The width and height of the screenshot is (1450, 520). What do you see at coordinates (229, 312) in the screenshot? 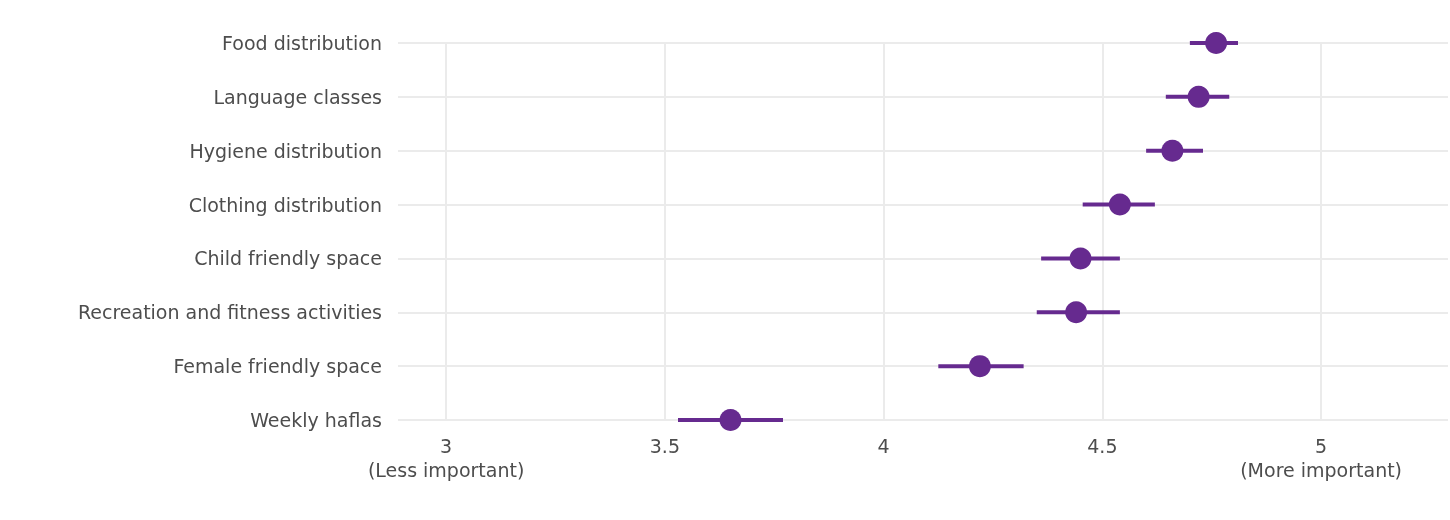
I see `y-tick-label: Recreation and fitness activities` at bounding box center [229, 312].